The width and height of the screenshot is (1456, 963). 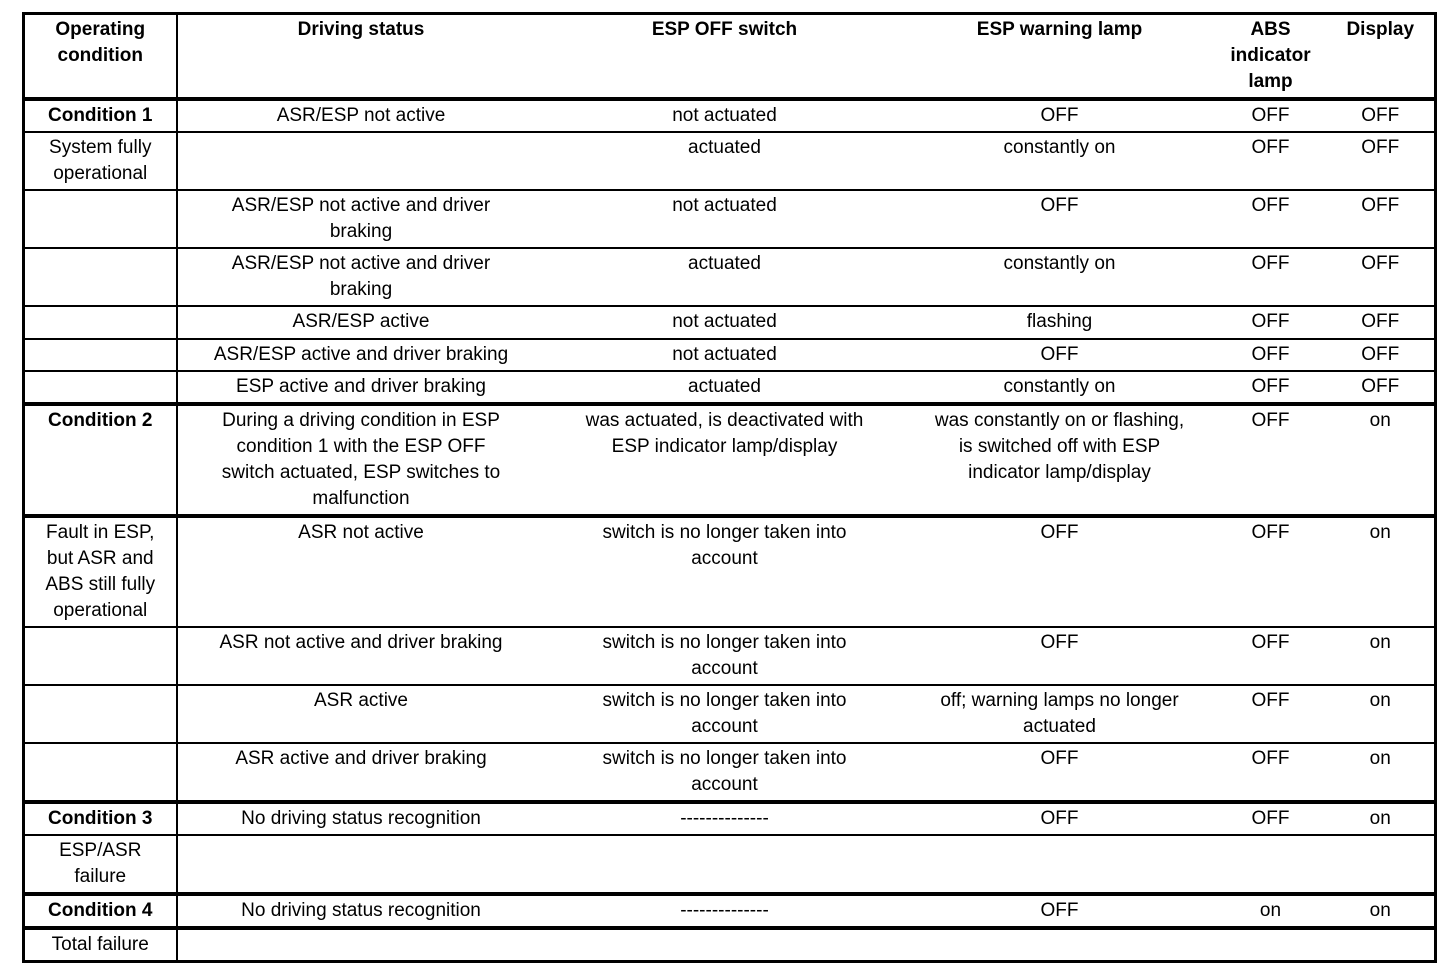 What do you see at coordinates (100, 945) in the screenshot?
I see `cell-operating-condition: Total failure` at bounding box center [100, 945].